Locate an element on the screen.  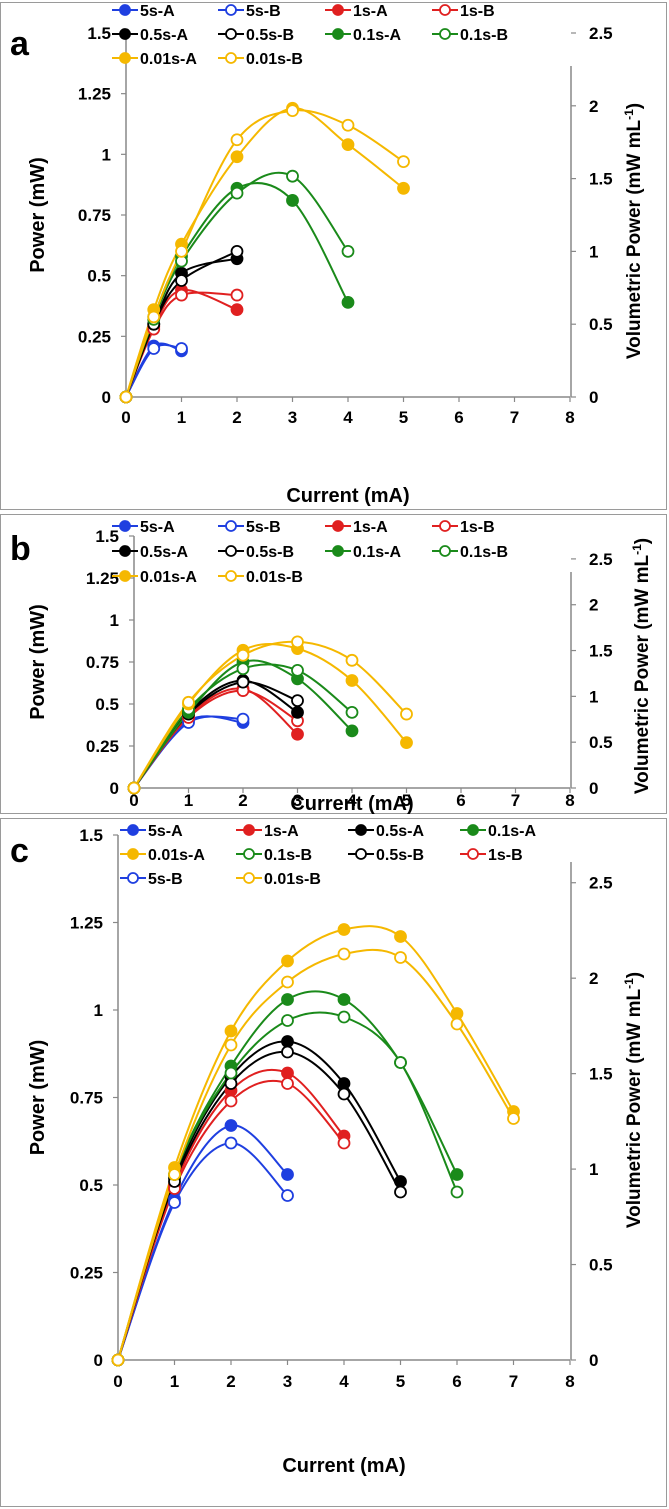
y2-tick-label: 2.5 is located at coordinates (601, 33).